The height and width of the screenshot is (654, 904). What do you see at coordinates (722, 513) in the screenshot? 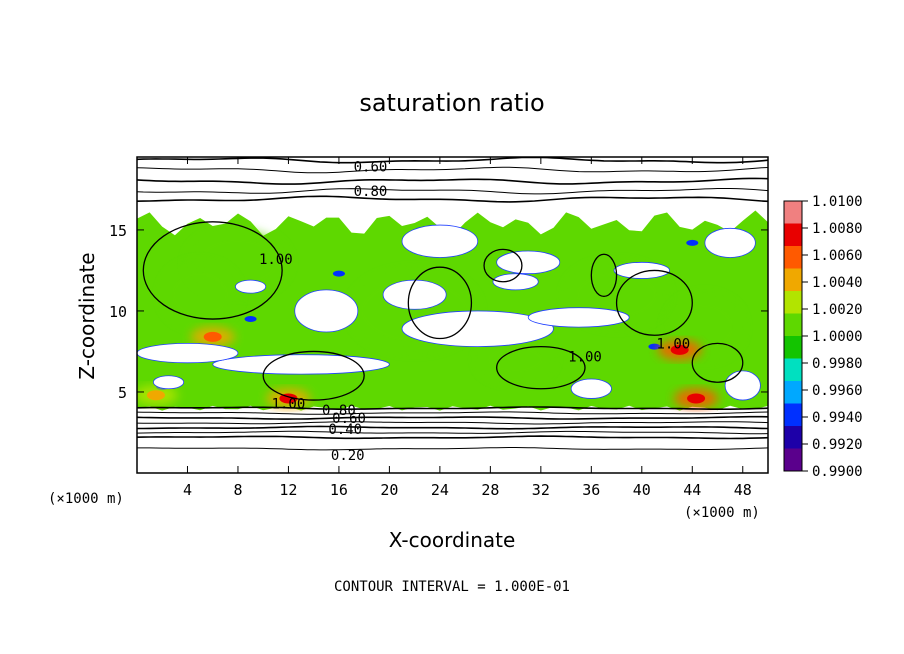
I see `x-unit-label: (×1000 m)` at bounding box center [722, 513].